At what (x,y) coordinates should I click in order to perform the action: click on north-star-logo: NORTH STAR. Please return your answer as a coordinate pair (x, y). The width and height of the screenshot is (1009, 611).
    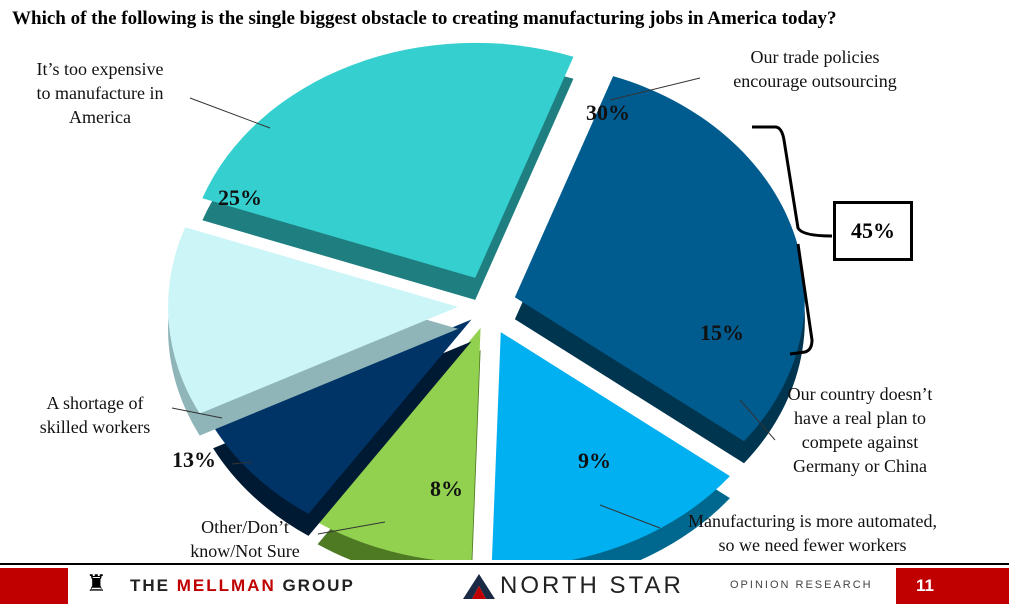
    Looking at the image, I should click on (592, 585).